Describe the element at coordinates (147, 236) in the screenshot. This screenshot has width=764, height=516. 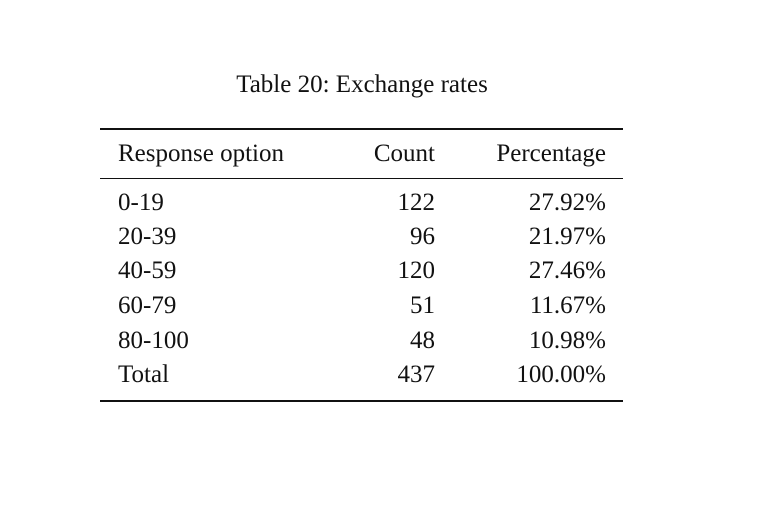
I see `table-cell: 20-39` at that location.